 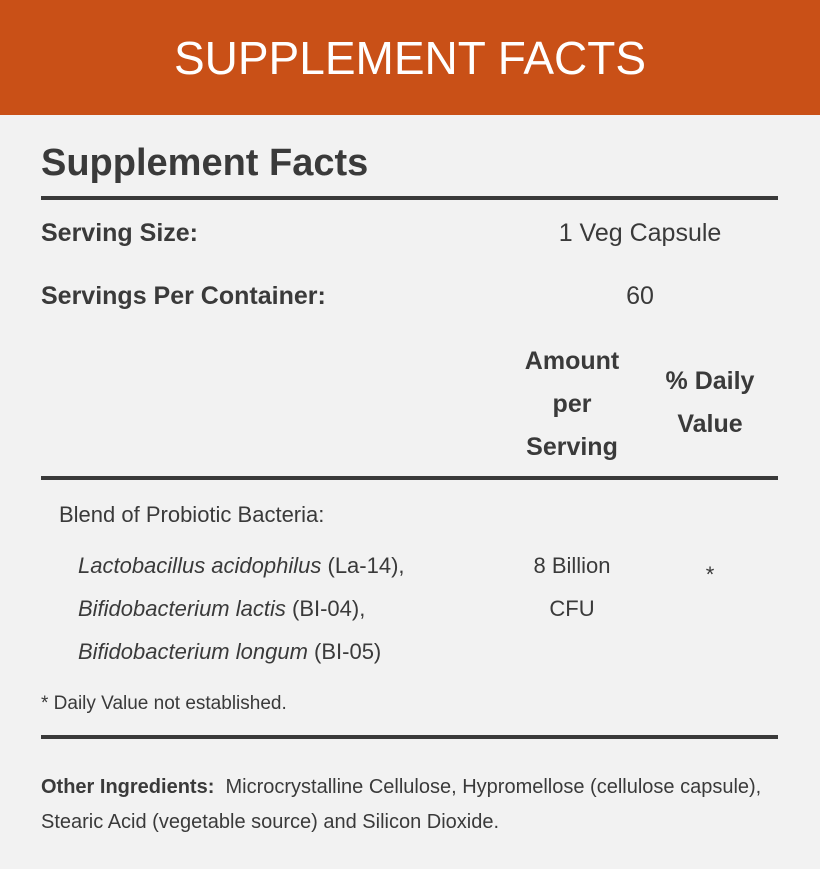 What do you see at coordinates (363, 565) in the screenshot?
I see `strain-code: (La-14),` at bounding box center [363, 565].